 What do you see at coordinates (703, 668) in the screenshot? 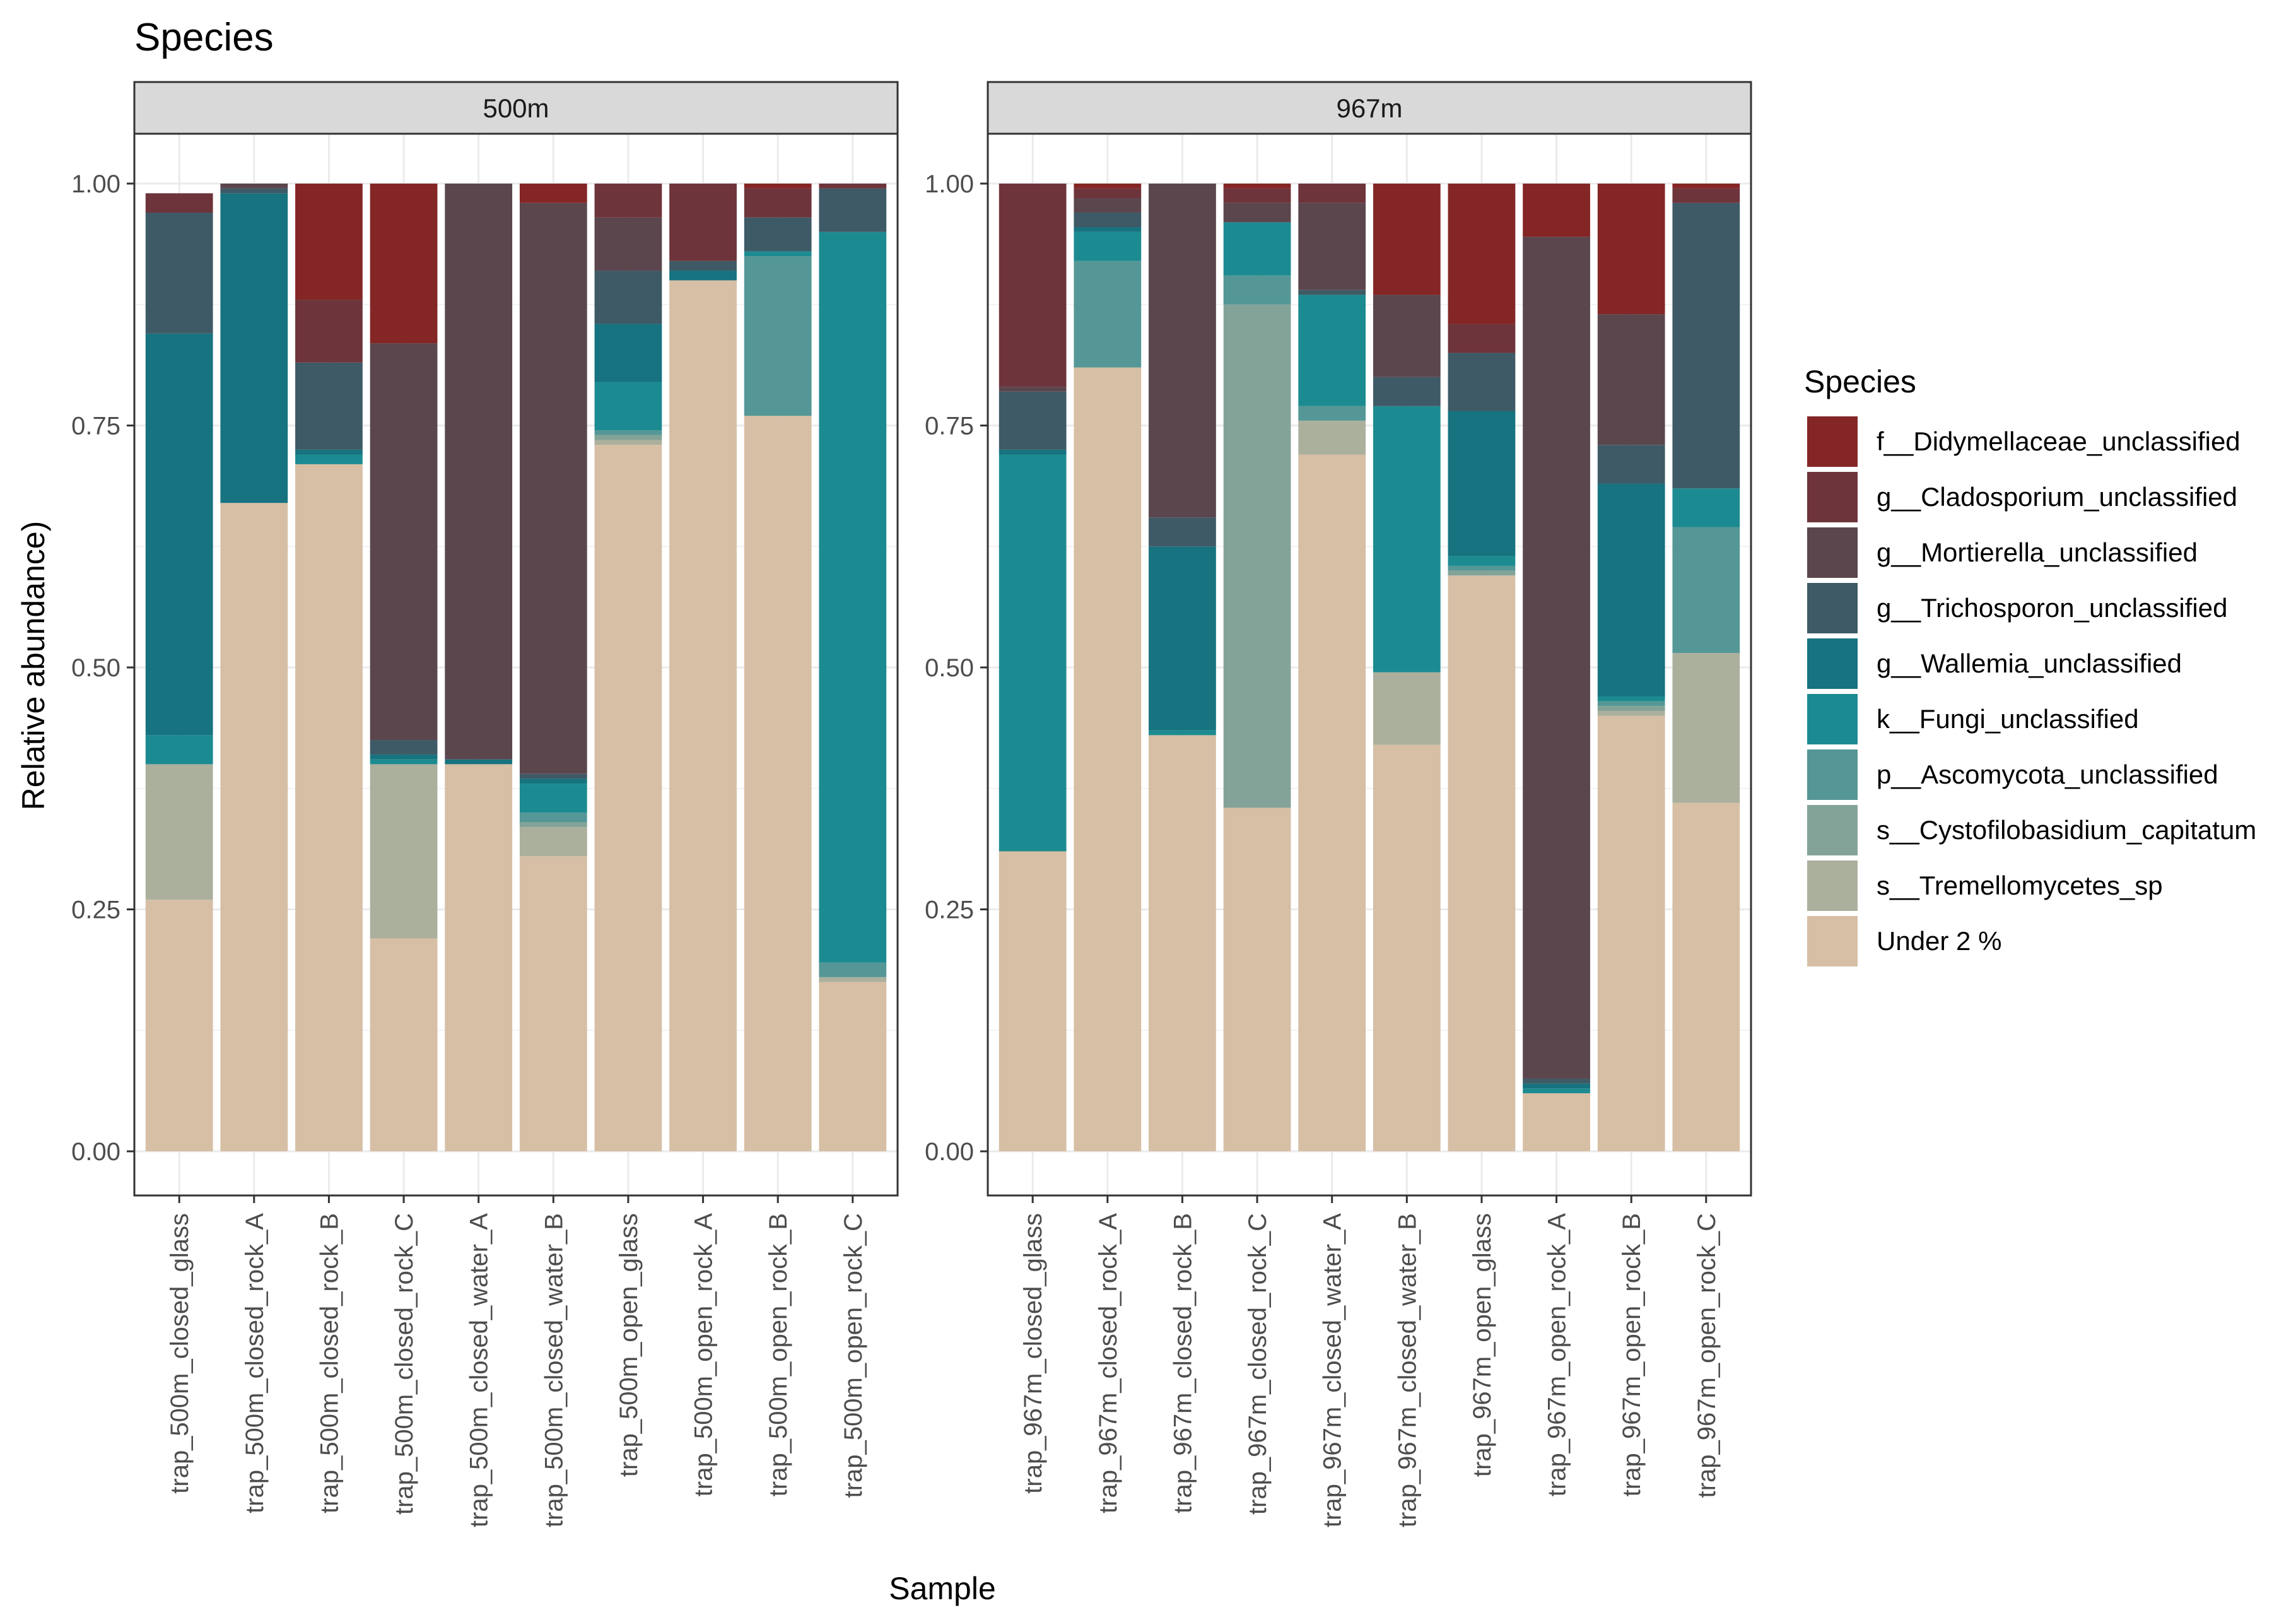
I see `bar-trap_500m_open_rock_A` at bounding box center [703, 668].